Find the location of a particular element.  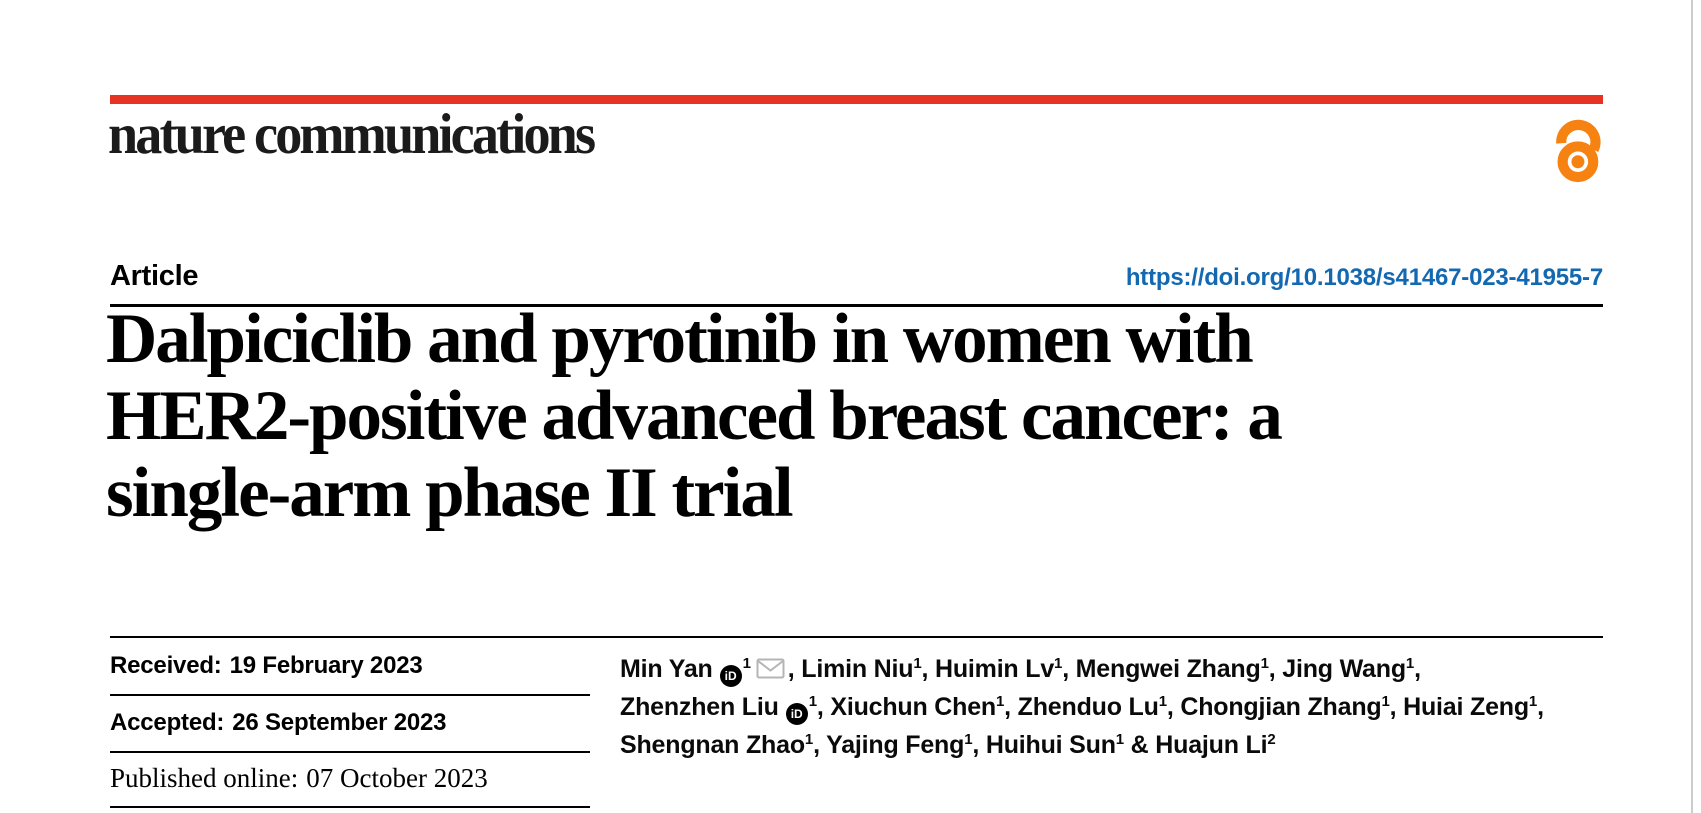

author-name: & Huajun Li is located at coordinates (1195, 745).